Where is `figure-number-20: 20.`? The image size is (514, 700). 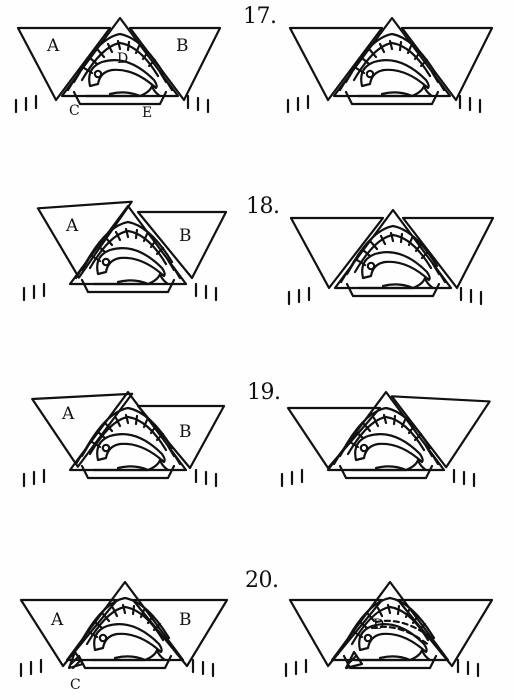 figure-number-20: 20. is located at coordinates (262, 580).